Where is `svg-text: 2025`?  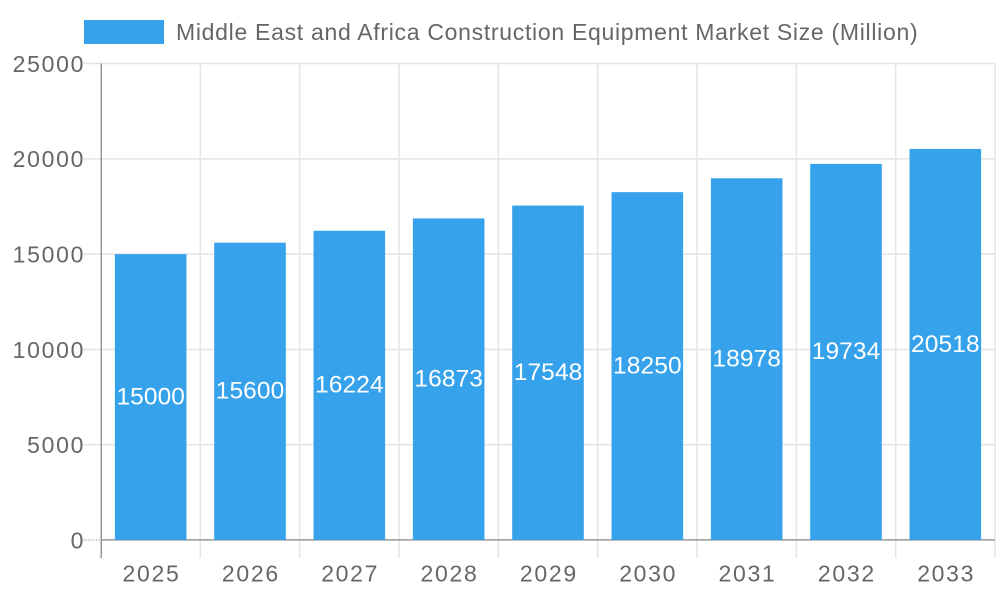
svg-text: 2025 is located at coordinates (152, 574).